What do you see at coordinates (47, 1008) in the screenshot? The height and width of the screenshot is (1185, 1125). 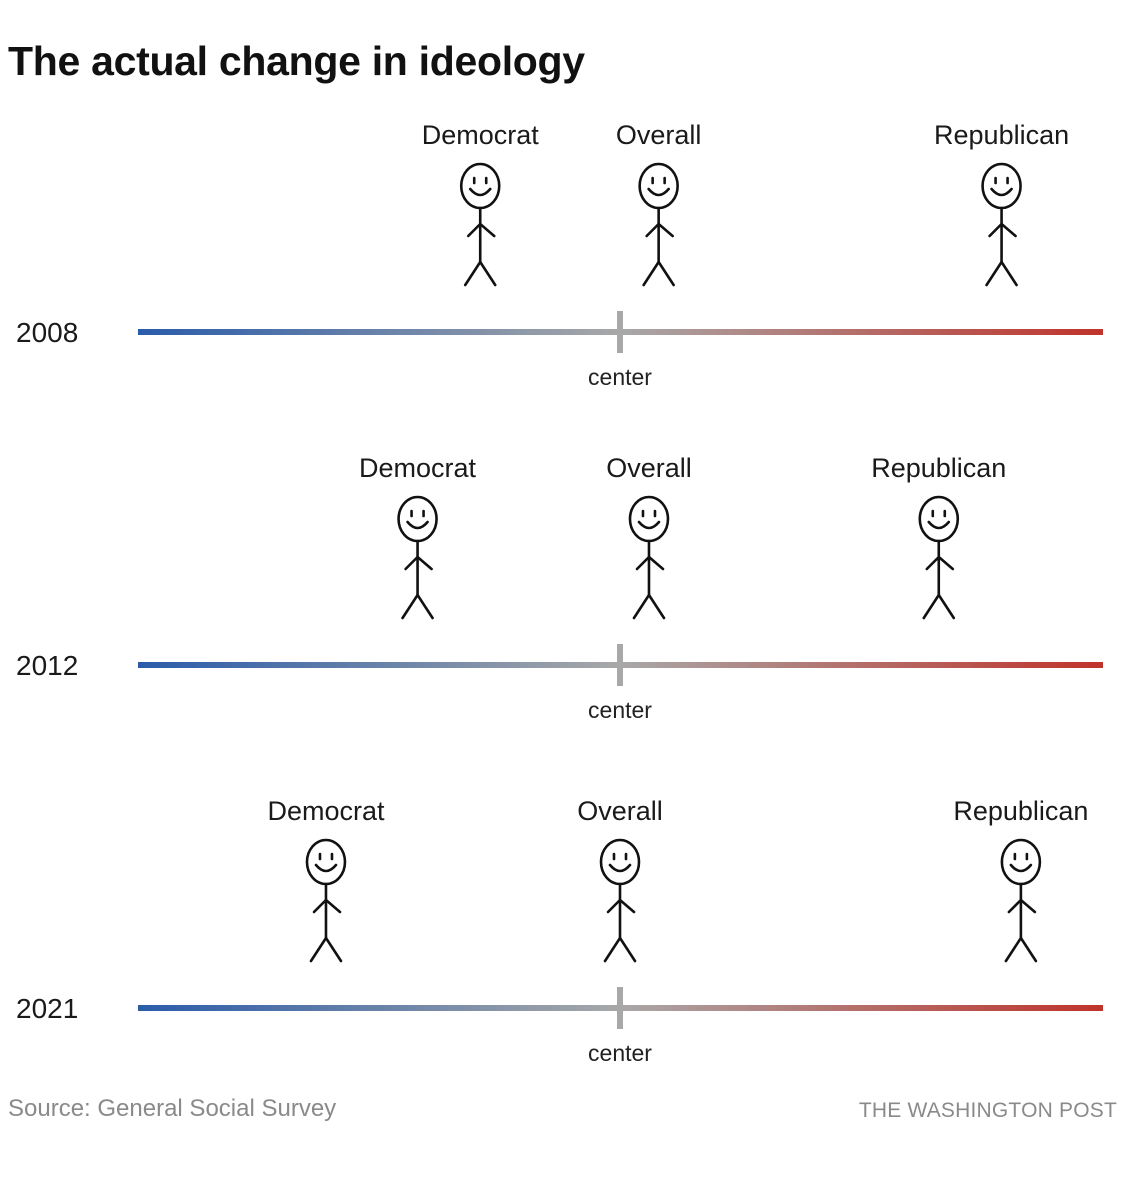 I see `year-label: 2021` at bounding box center [47, 1008].